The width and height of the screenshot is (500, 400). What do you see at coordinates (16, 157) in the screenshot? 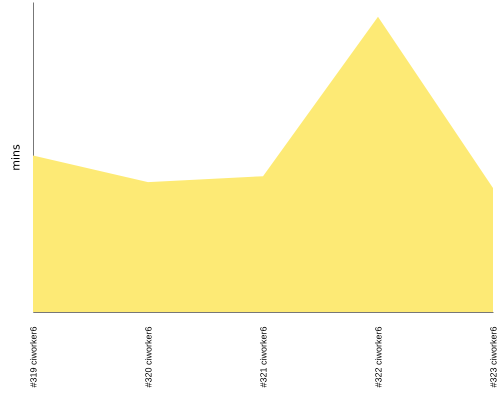
I see `y-axis-title: mins` at bounding box center [16, 157].